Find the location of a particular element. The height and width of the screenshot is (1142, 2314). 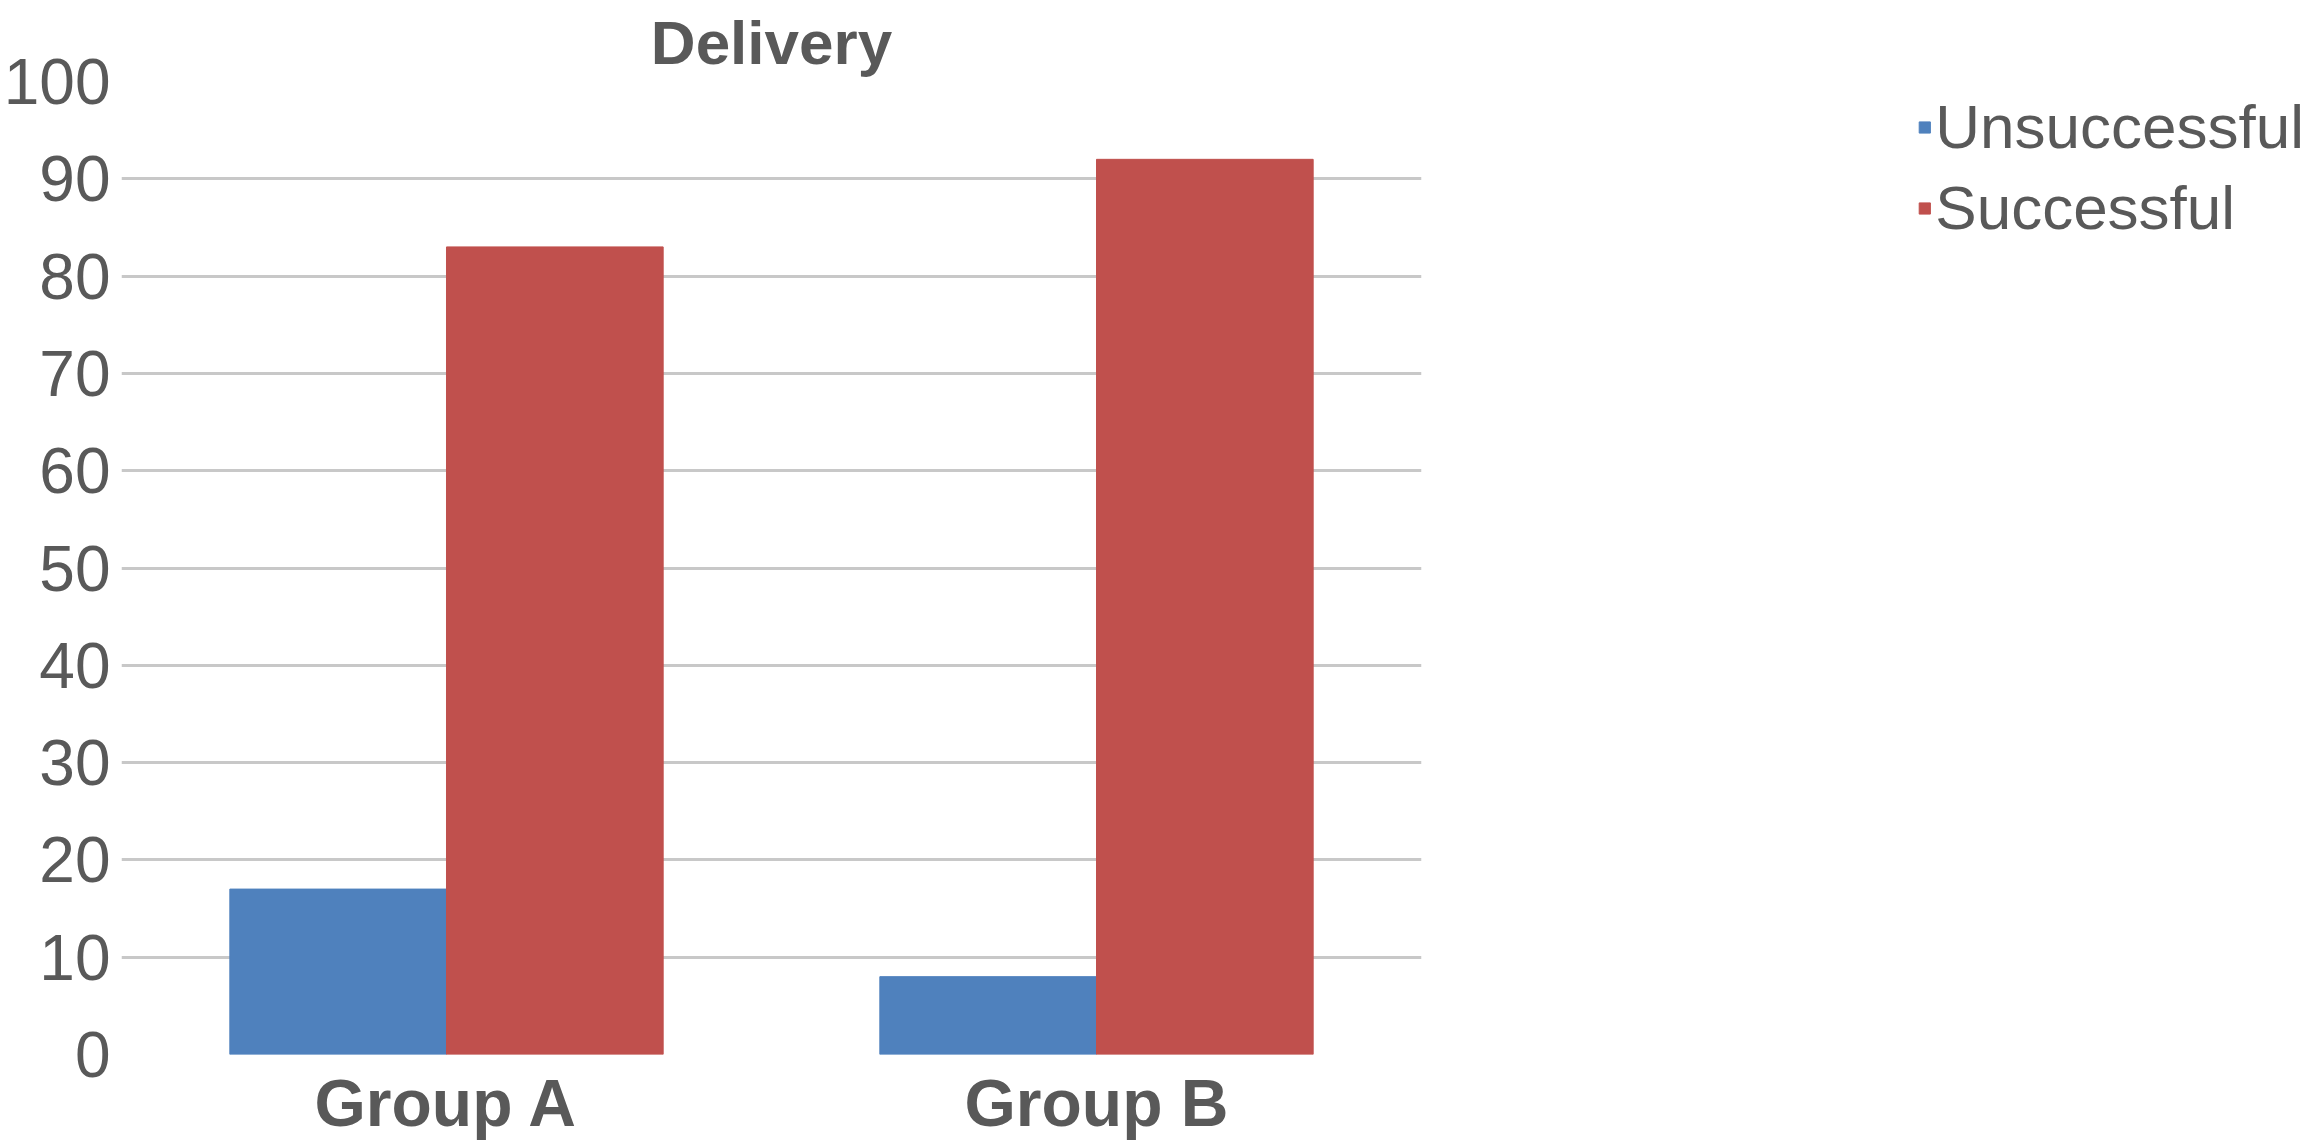

y-tick-label: 90 is located at coordinates (75, 179).